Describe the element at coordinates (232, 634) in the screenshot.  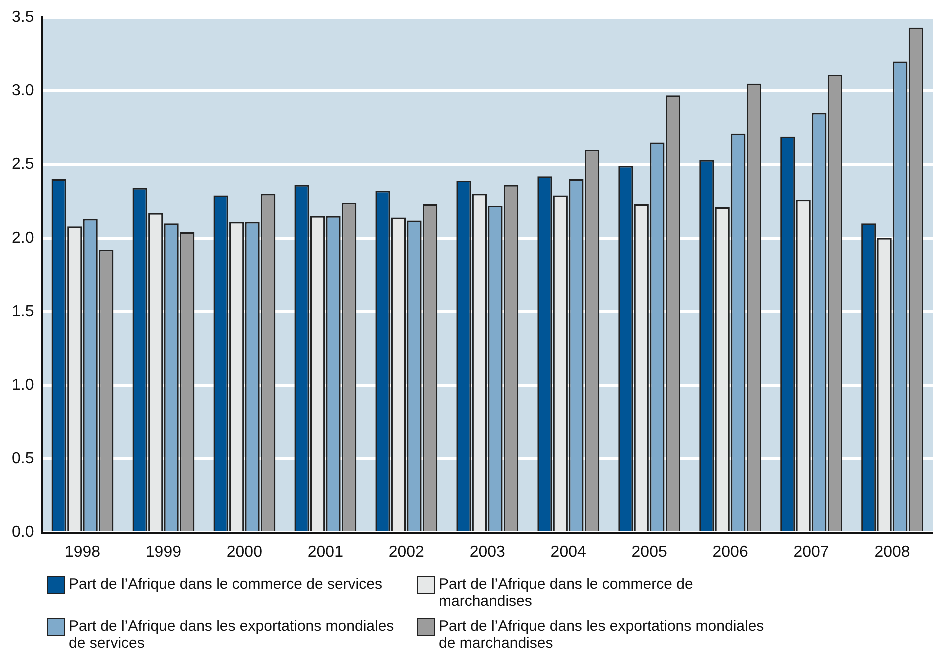
I see `legend-label: Part de l’Afrique dans les exportations mondiales de services` at that location.